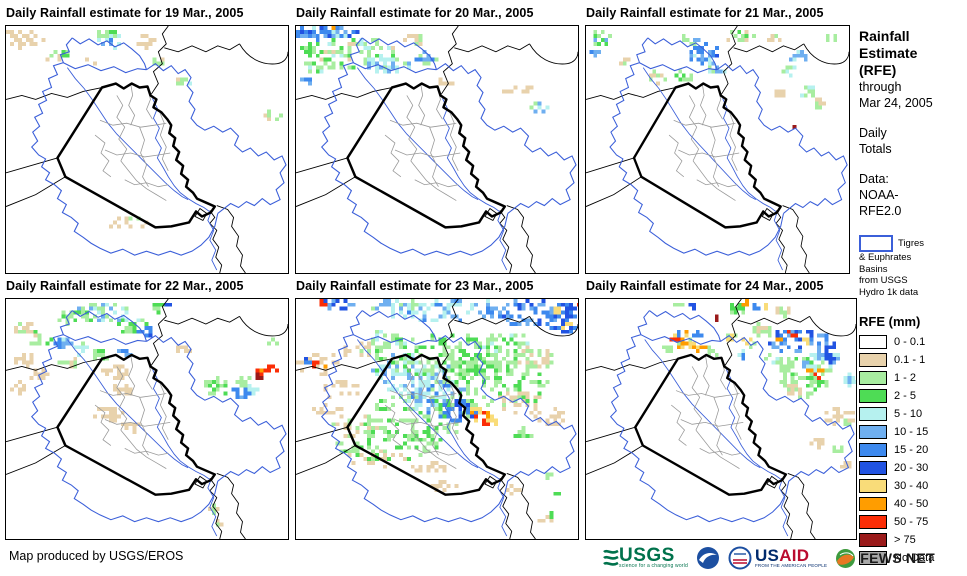 This screenshot has width=967, height=576. I want to click on totals-label-line: Totals, so click(875, 149).